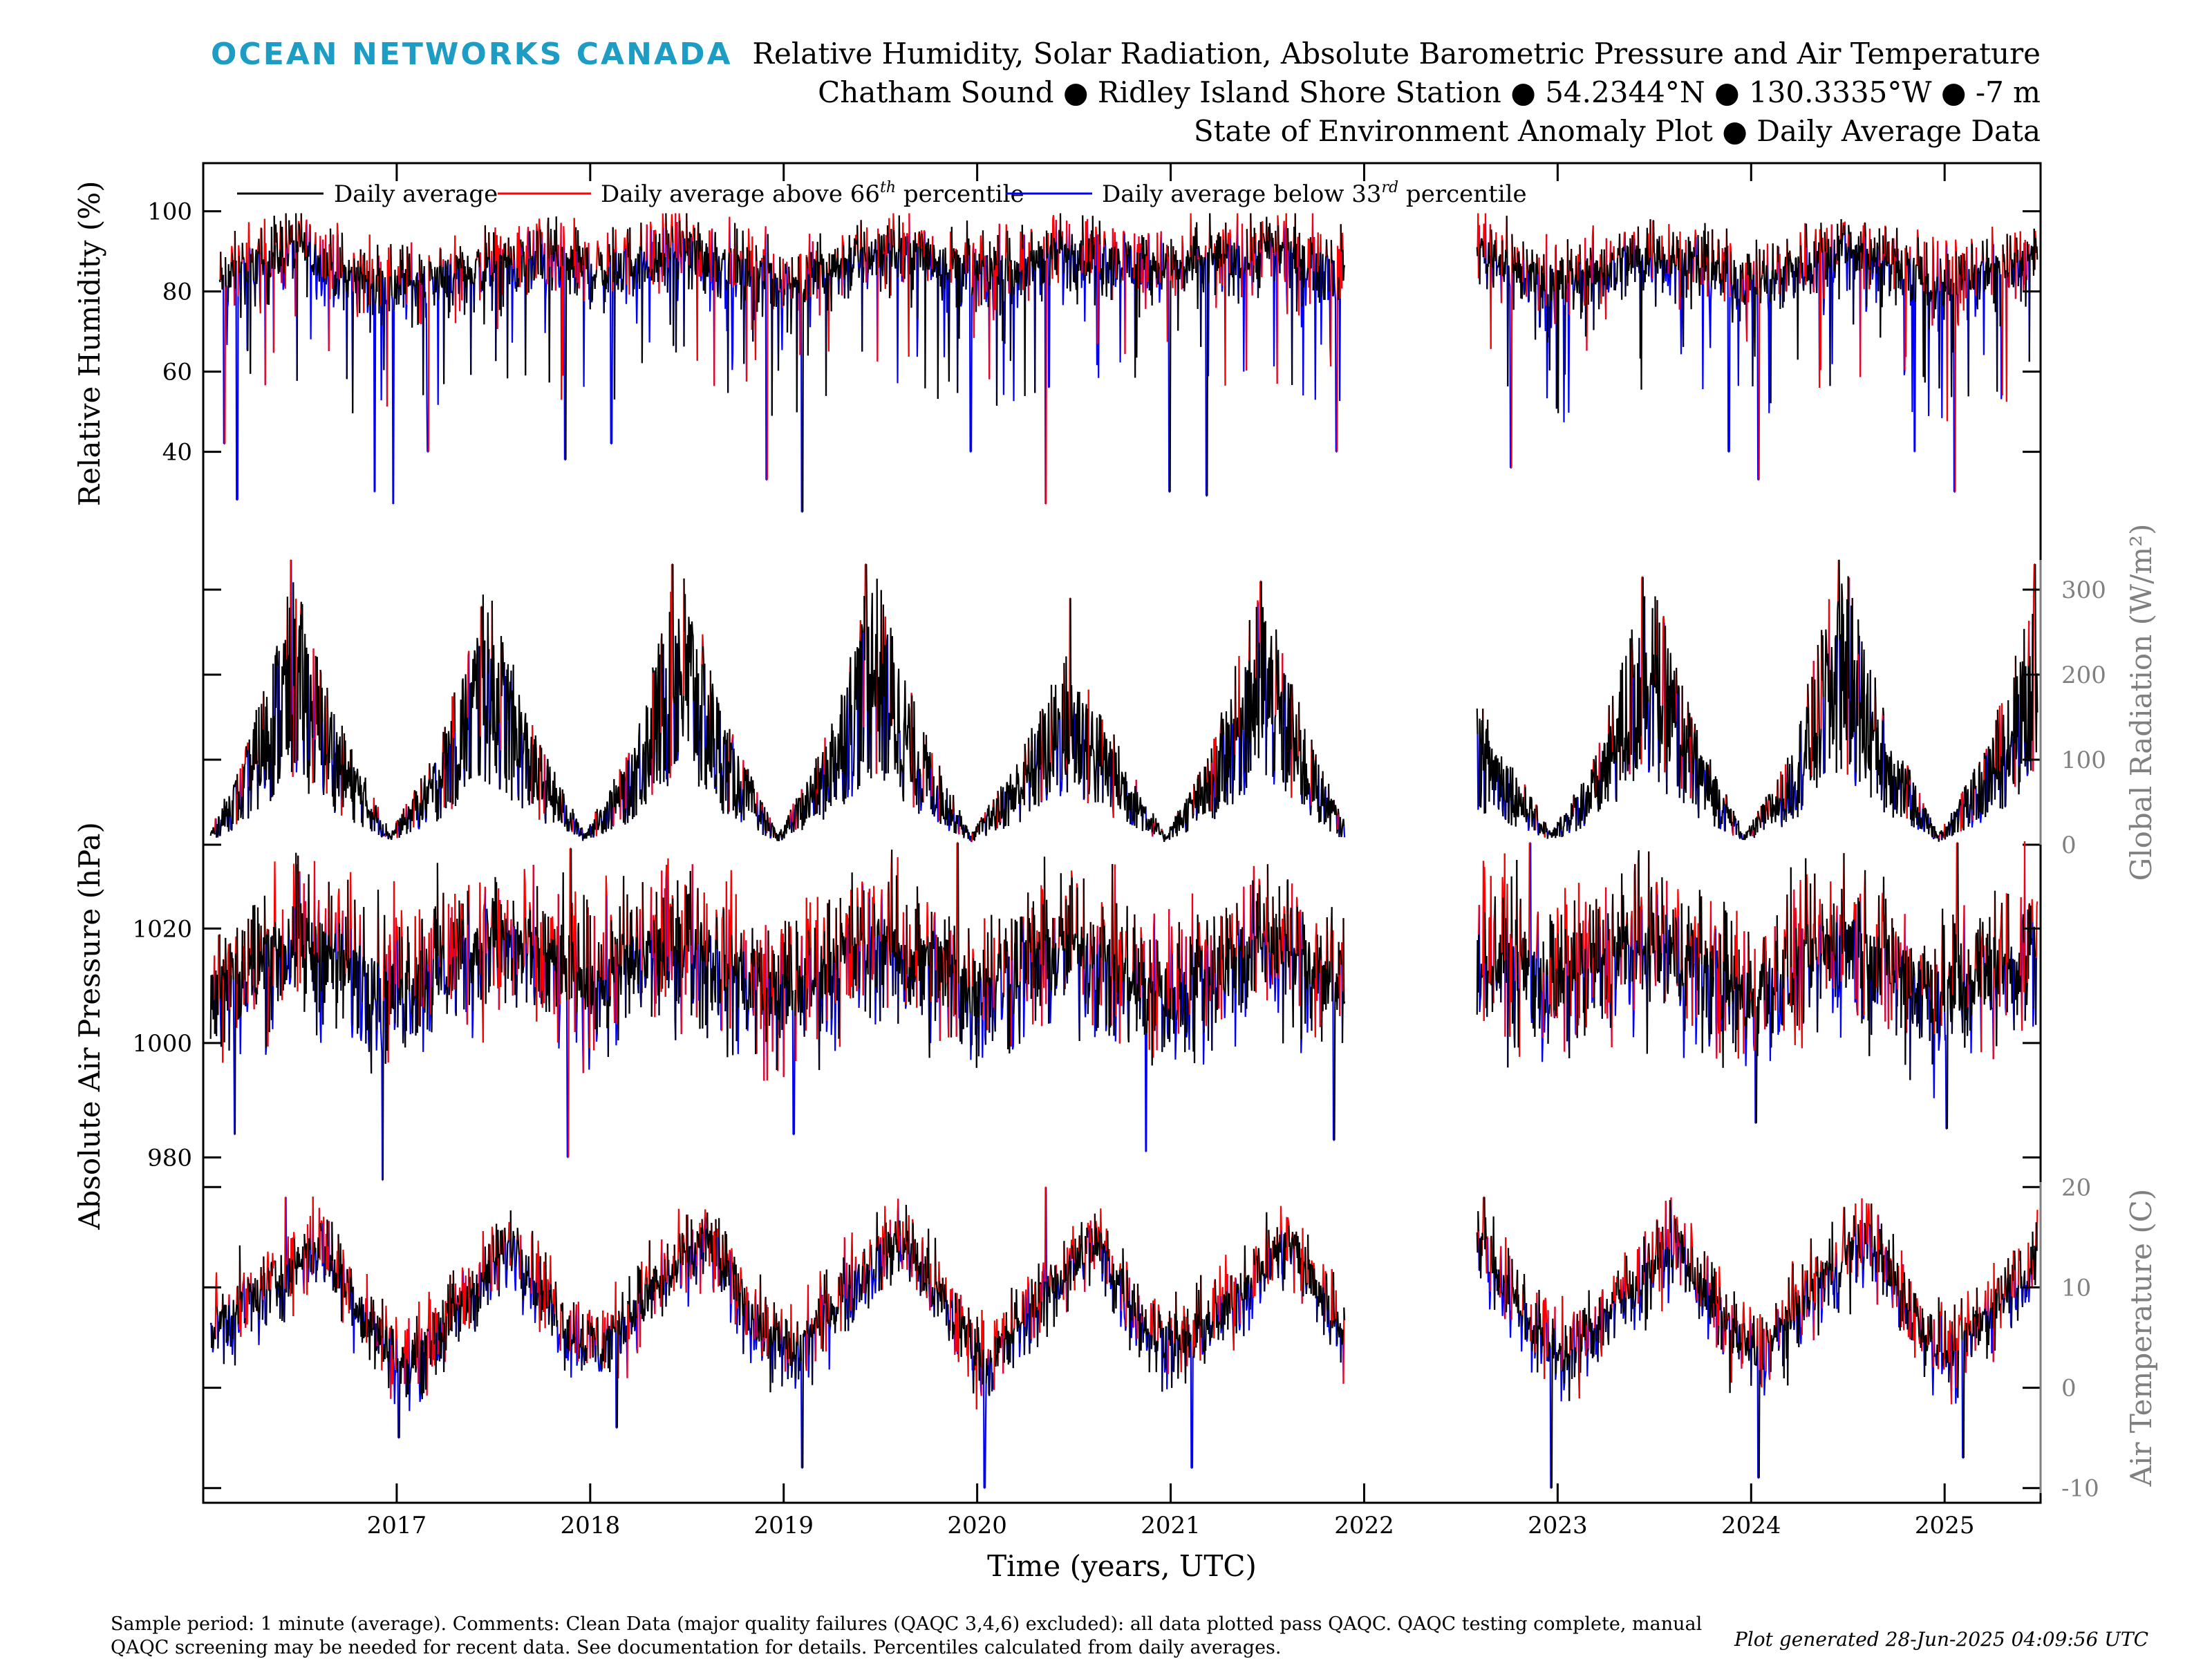 This screenshot has height=1659, width=2212. I want to click on x-tick-label: 2020, so click(977, 1525).